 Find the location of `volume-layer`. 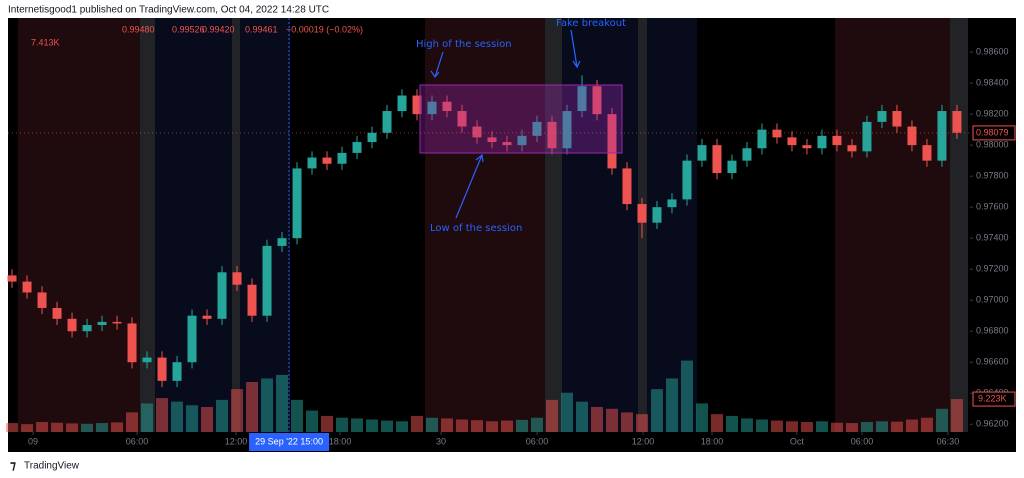

volume-layer is located at coordinates (484, 396).